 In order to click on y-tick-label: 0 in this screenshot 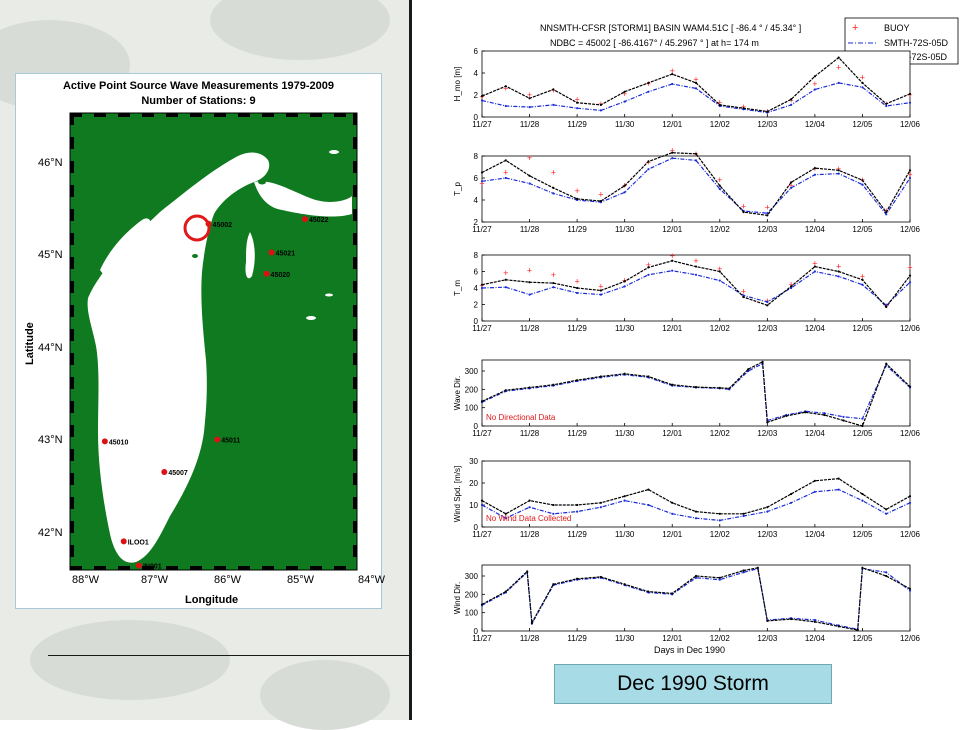, I will do `click(476, 426)`.